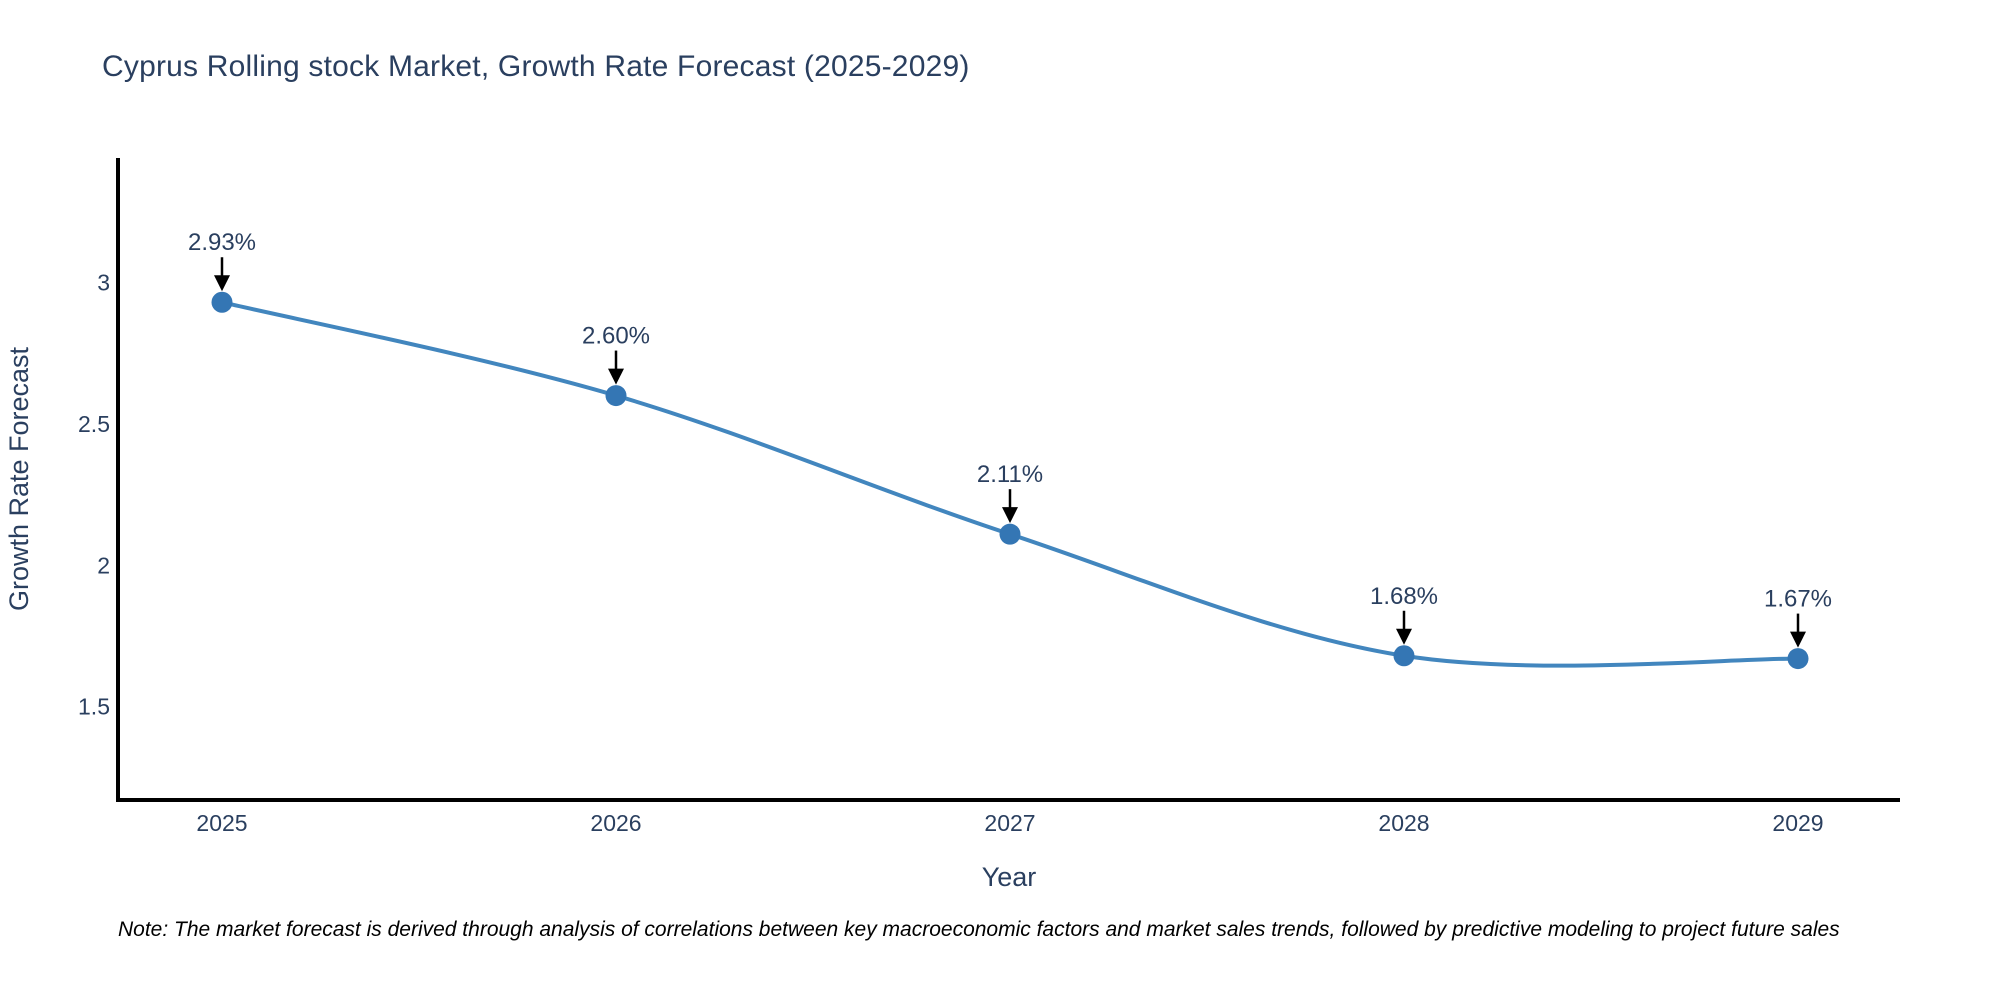 The height and width of the screenshot is (1000, 2000). What do you see at coordinates (103, 282) in the screenshot?
I see `y-tick-label: 3` at bounding box center [103, 282].